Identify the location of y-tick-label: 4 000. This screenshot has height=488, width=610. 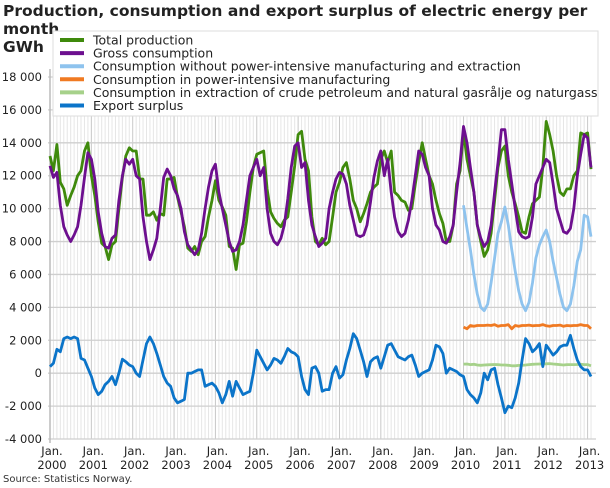
(25, 307).